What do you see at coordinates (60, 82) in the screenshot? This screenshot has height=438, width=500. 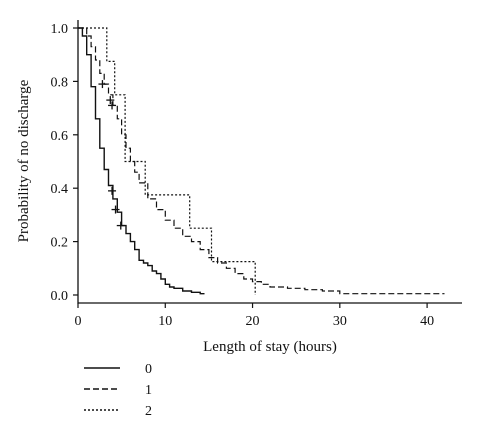 I see `y-tick-label: 0.8` at bounding box center [60, 82].